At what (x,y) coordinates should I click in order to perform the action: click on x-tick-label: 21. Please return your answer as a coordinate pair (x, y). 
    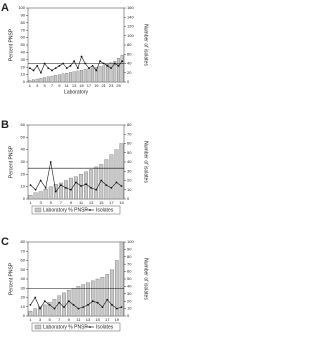
    Looking at the image, I should click on (103, 85).